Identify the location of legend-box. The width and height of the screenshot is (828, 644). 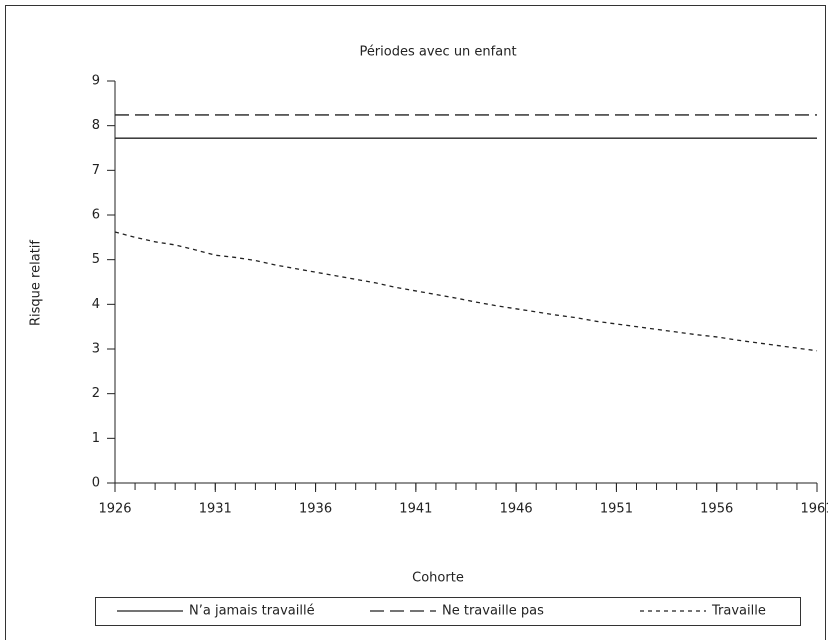
(448, 611).